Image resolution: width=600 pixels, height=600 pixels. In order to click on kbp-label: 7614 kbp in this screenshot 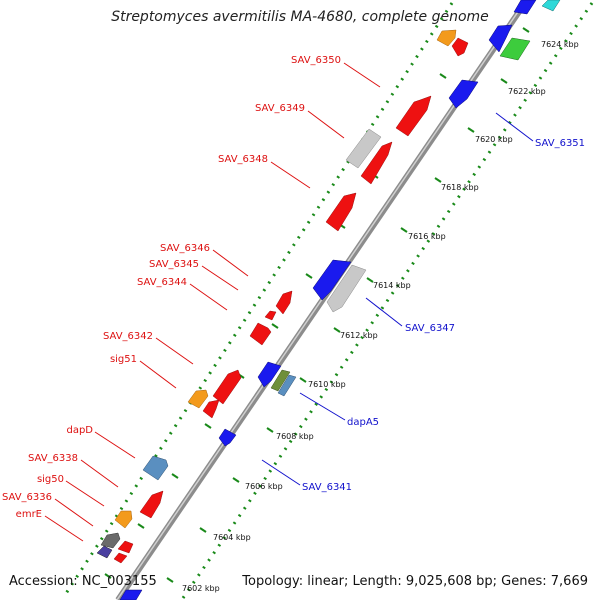, I will do `click(392, 285)`.